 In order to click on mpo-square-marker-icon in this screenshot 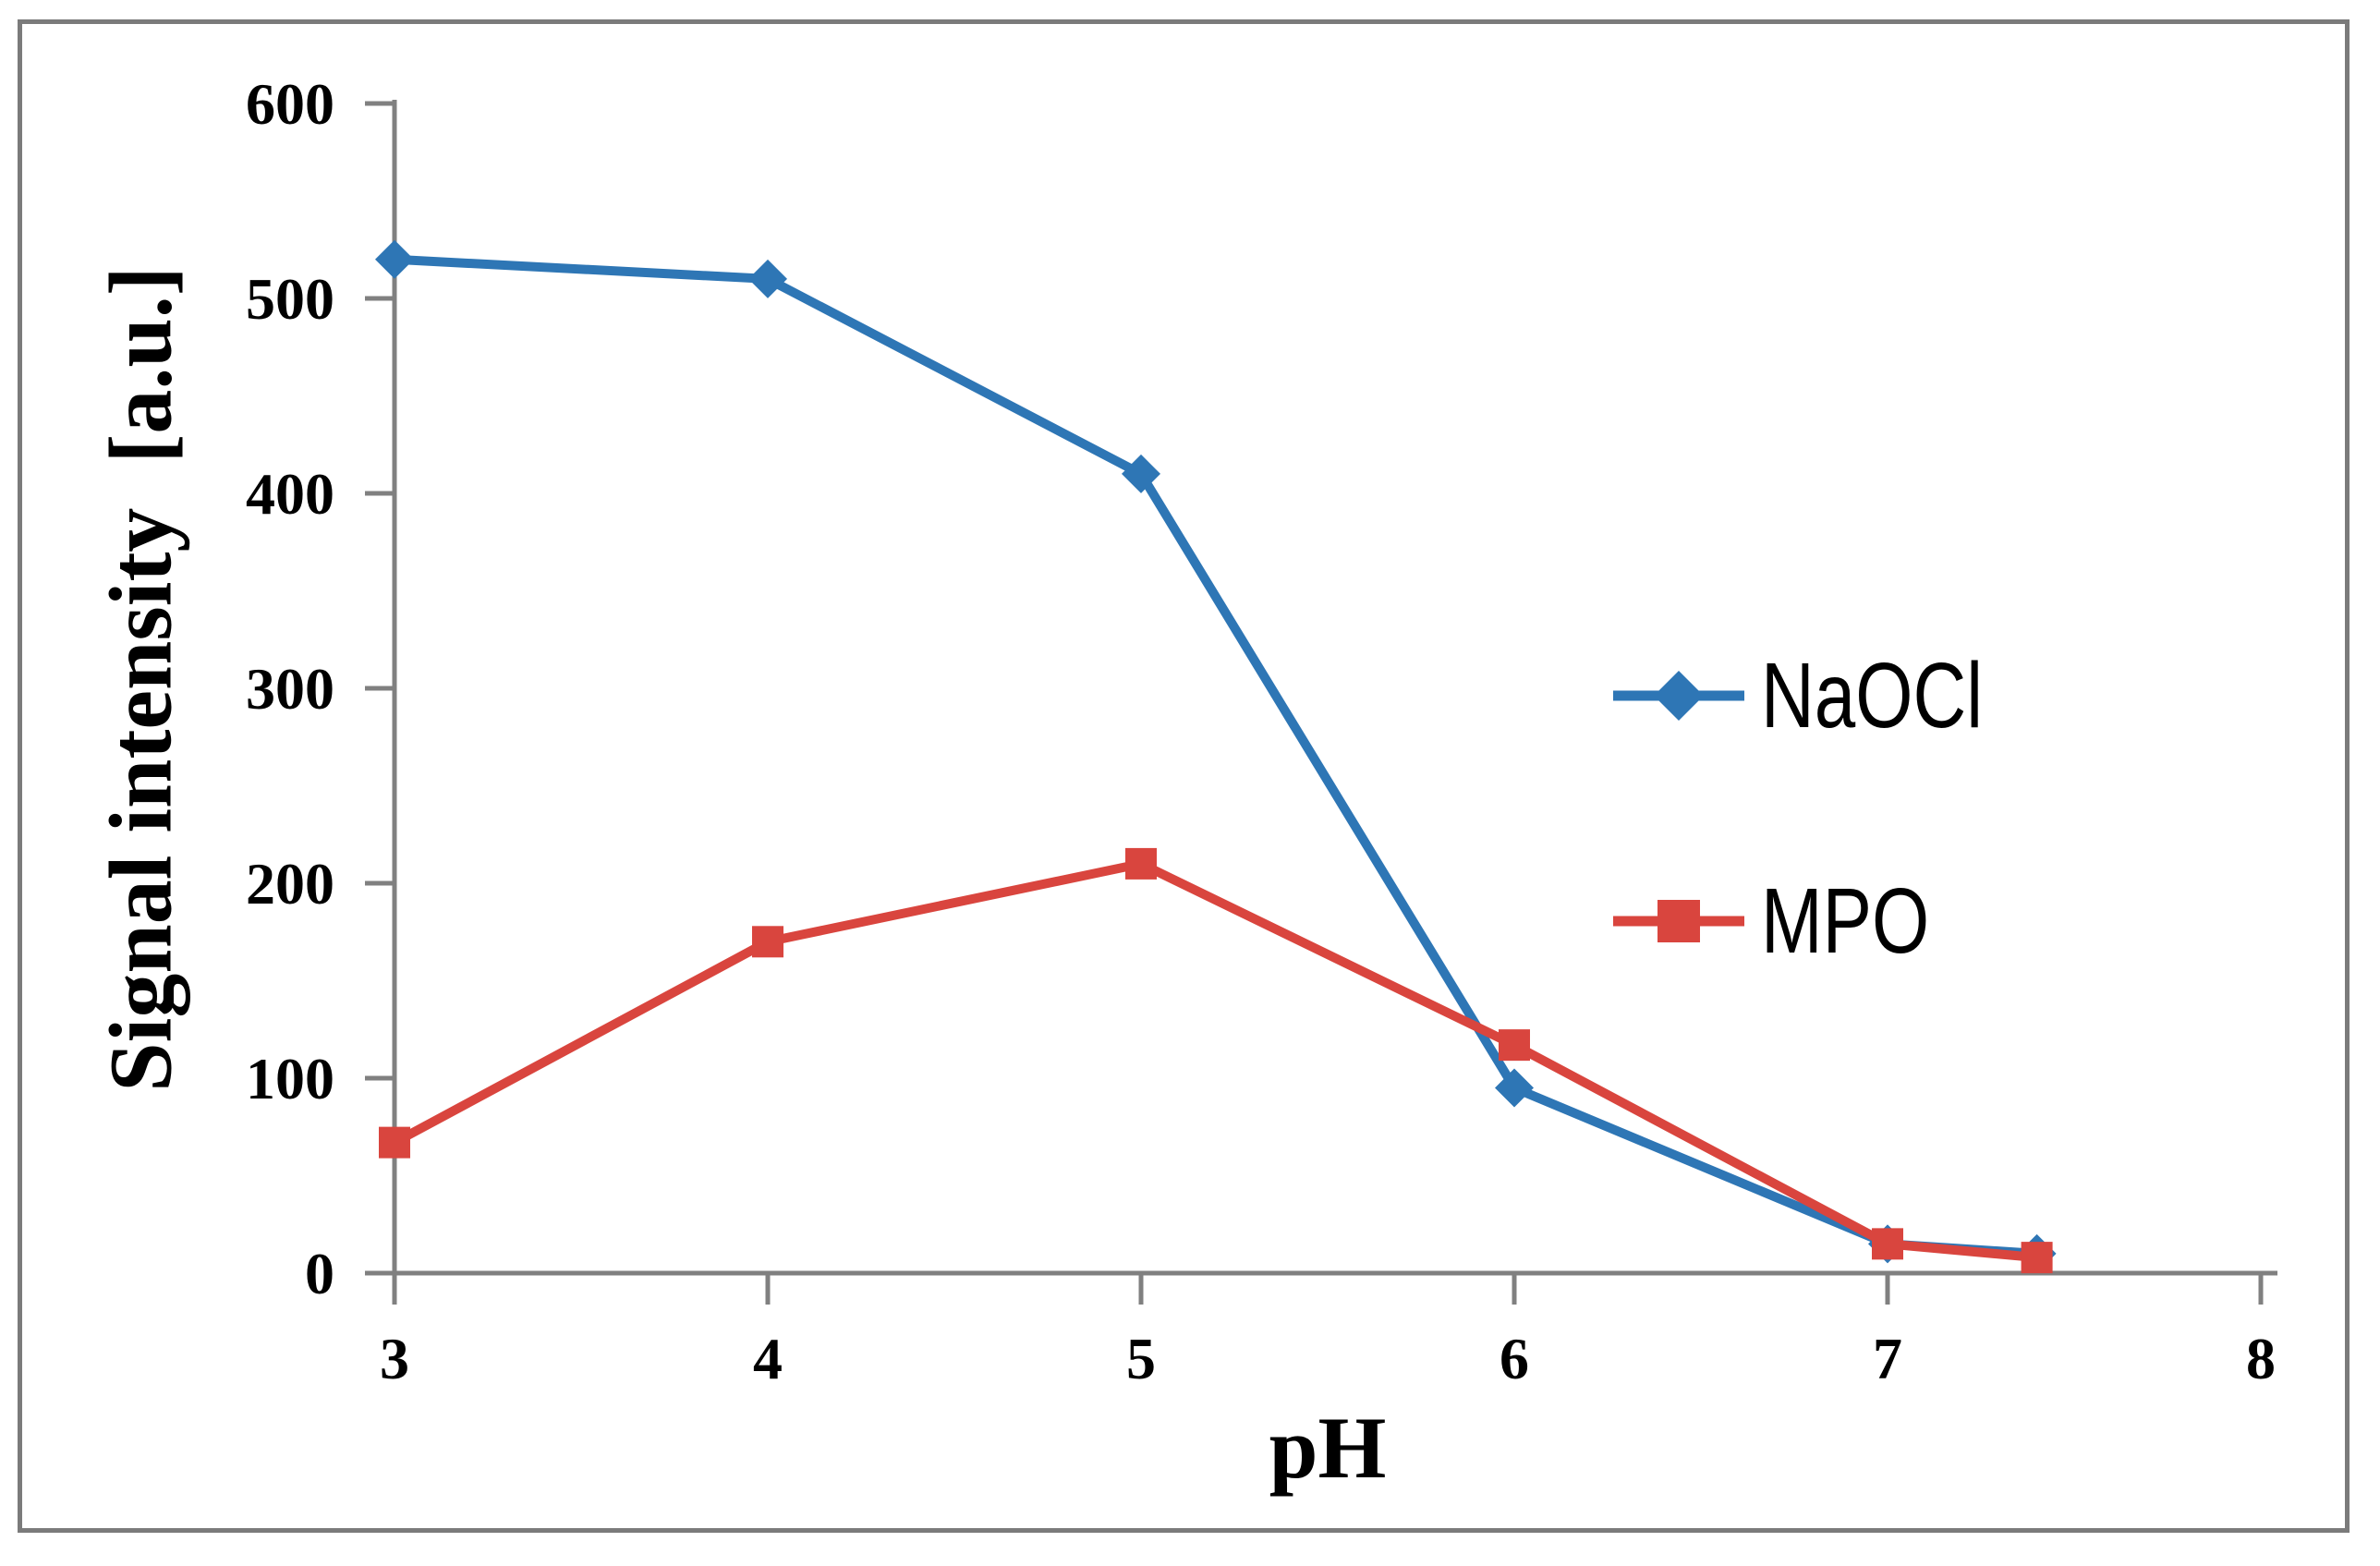, I will do `click(1678, 921)`.